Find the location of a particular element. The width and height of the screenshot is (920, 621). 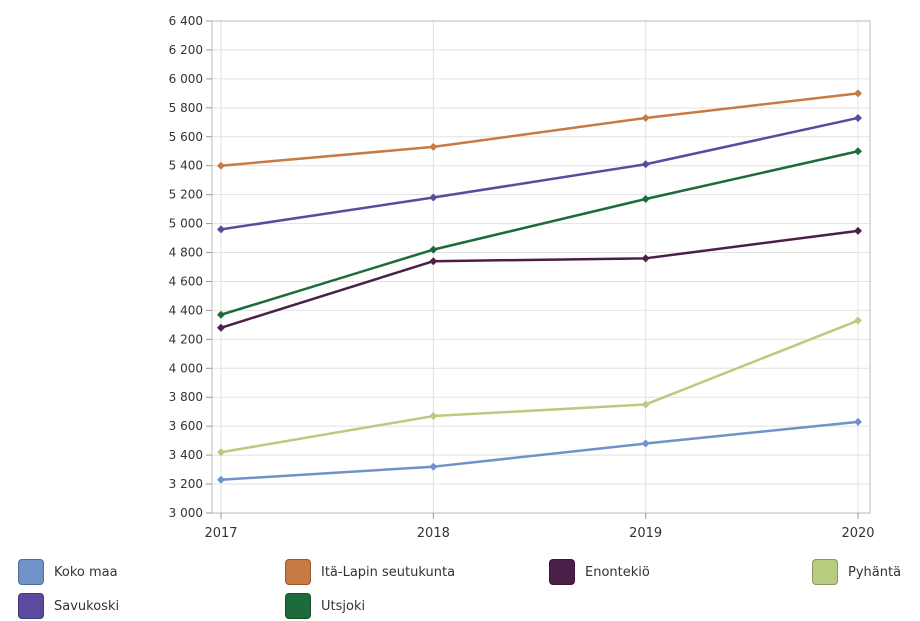

legend-label: Savukoski is located at coordinates (87, 606).